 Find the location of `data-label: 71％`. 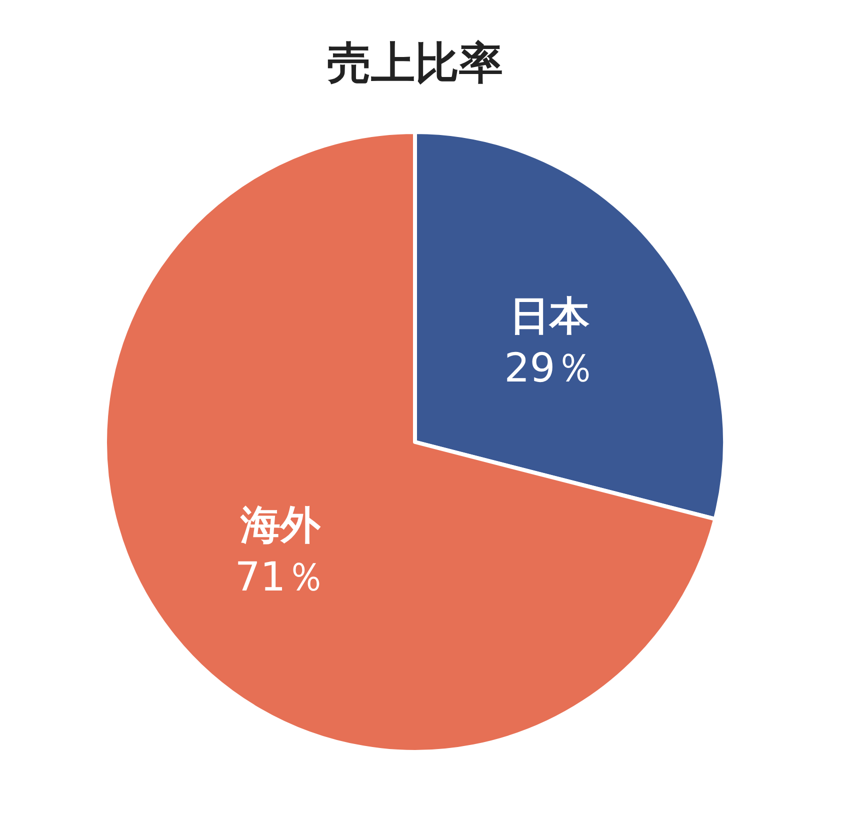

data-label: 71％ is located at coordinates (280, 577).